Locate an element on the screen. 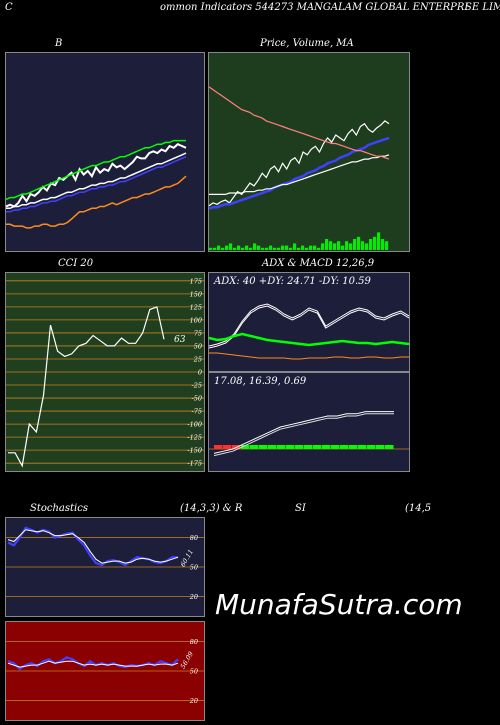  price-ma-panel is located at coordinates (309, 152).